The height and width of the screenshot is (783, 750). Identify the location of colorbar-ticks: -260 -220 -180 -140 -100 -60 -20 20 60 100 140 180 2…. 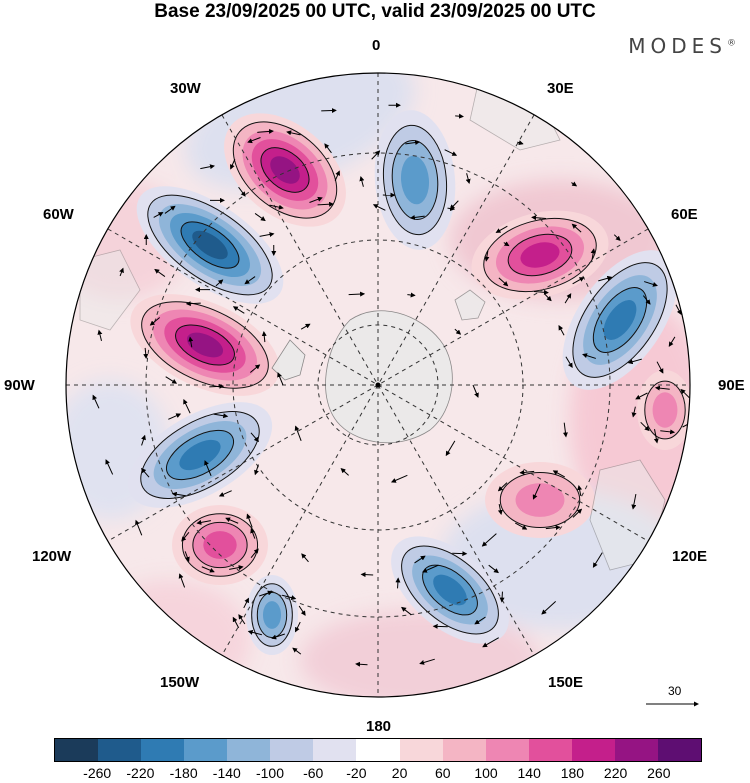
(378, 774).